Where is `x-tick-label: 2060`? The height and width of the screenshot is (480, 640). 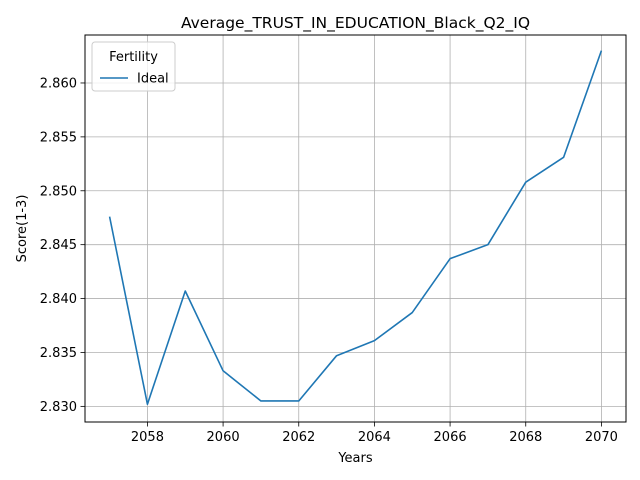
x-tick-label: 2060 is located at coordinates (223, 437).